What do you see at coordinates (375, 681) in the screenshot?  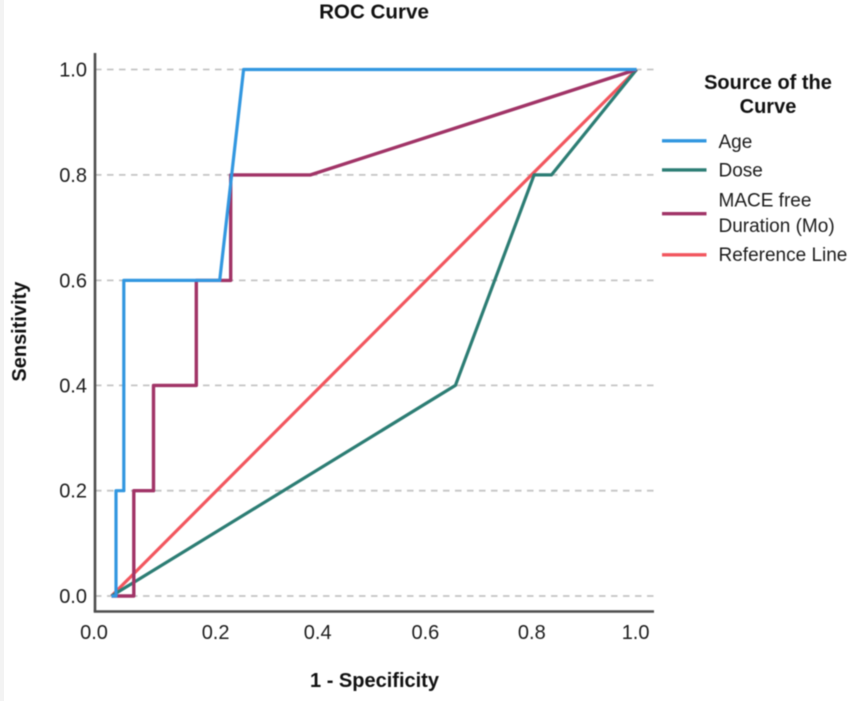 I see `svg-text: 1 - Specificity` at bounding box center [375, 681].